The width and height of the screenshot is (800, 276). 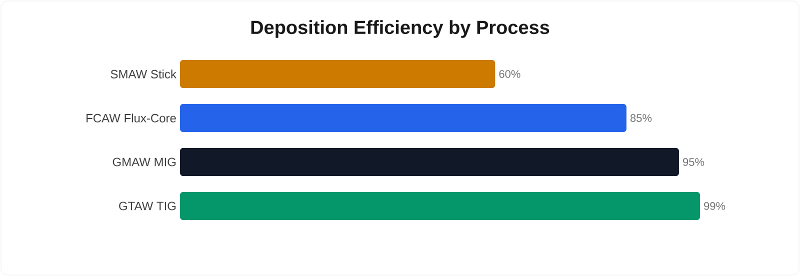 What do you see at coordinates (131, 118) in the screenshot?
I see `y-tick-label: FCAW Flux-Core` at bounding box center [131, 118].